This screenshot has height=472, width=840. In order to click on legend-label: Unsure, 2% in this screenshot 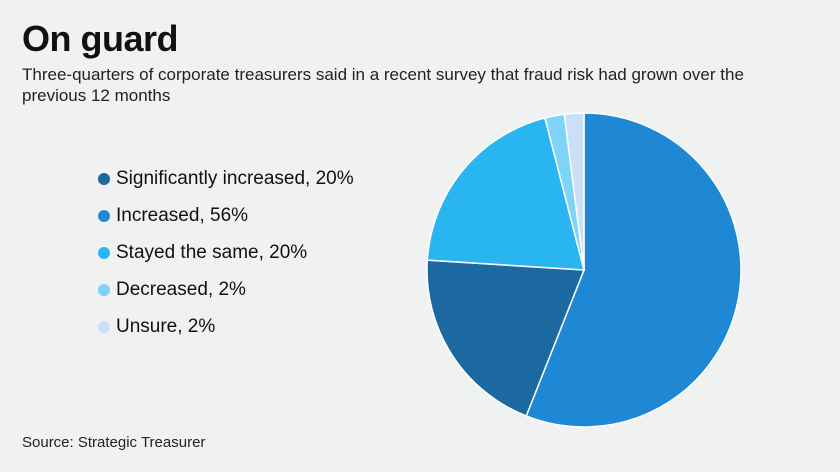, I will do `click(166, 326)`.